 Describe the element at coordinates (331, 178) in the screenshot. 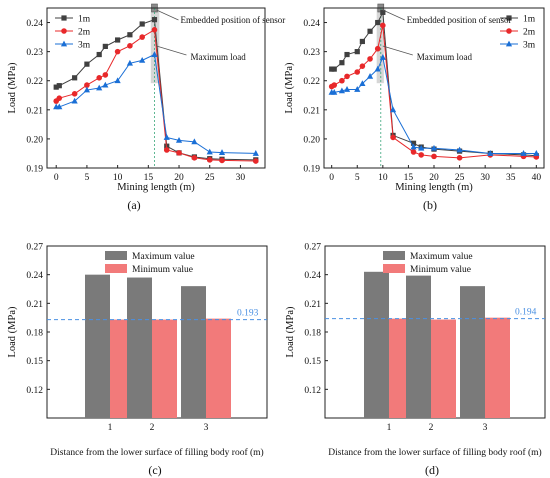

I see `x-tick-label: 0` at that location.